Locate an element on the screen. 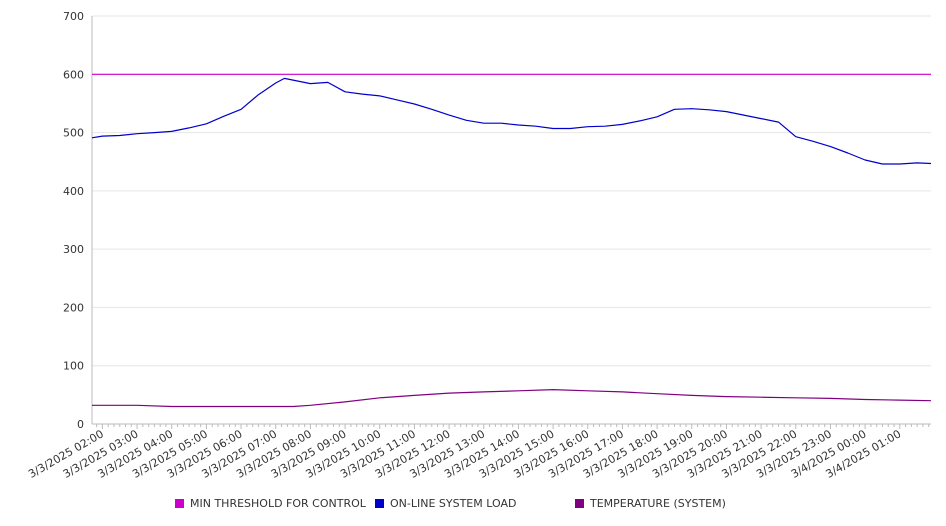 Image resolution: width=946 pixels, height=526 pixels. legend-label-min-threshold: MIN THRESHOLD FOR CONTROL is located at coordinates (278, 503).